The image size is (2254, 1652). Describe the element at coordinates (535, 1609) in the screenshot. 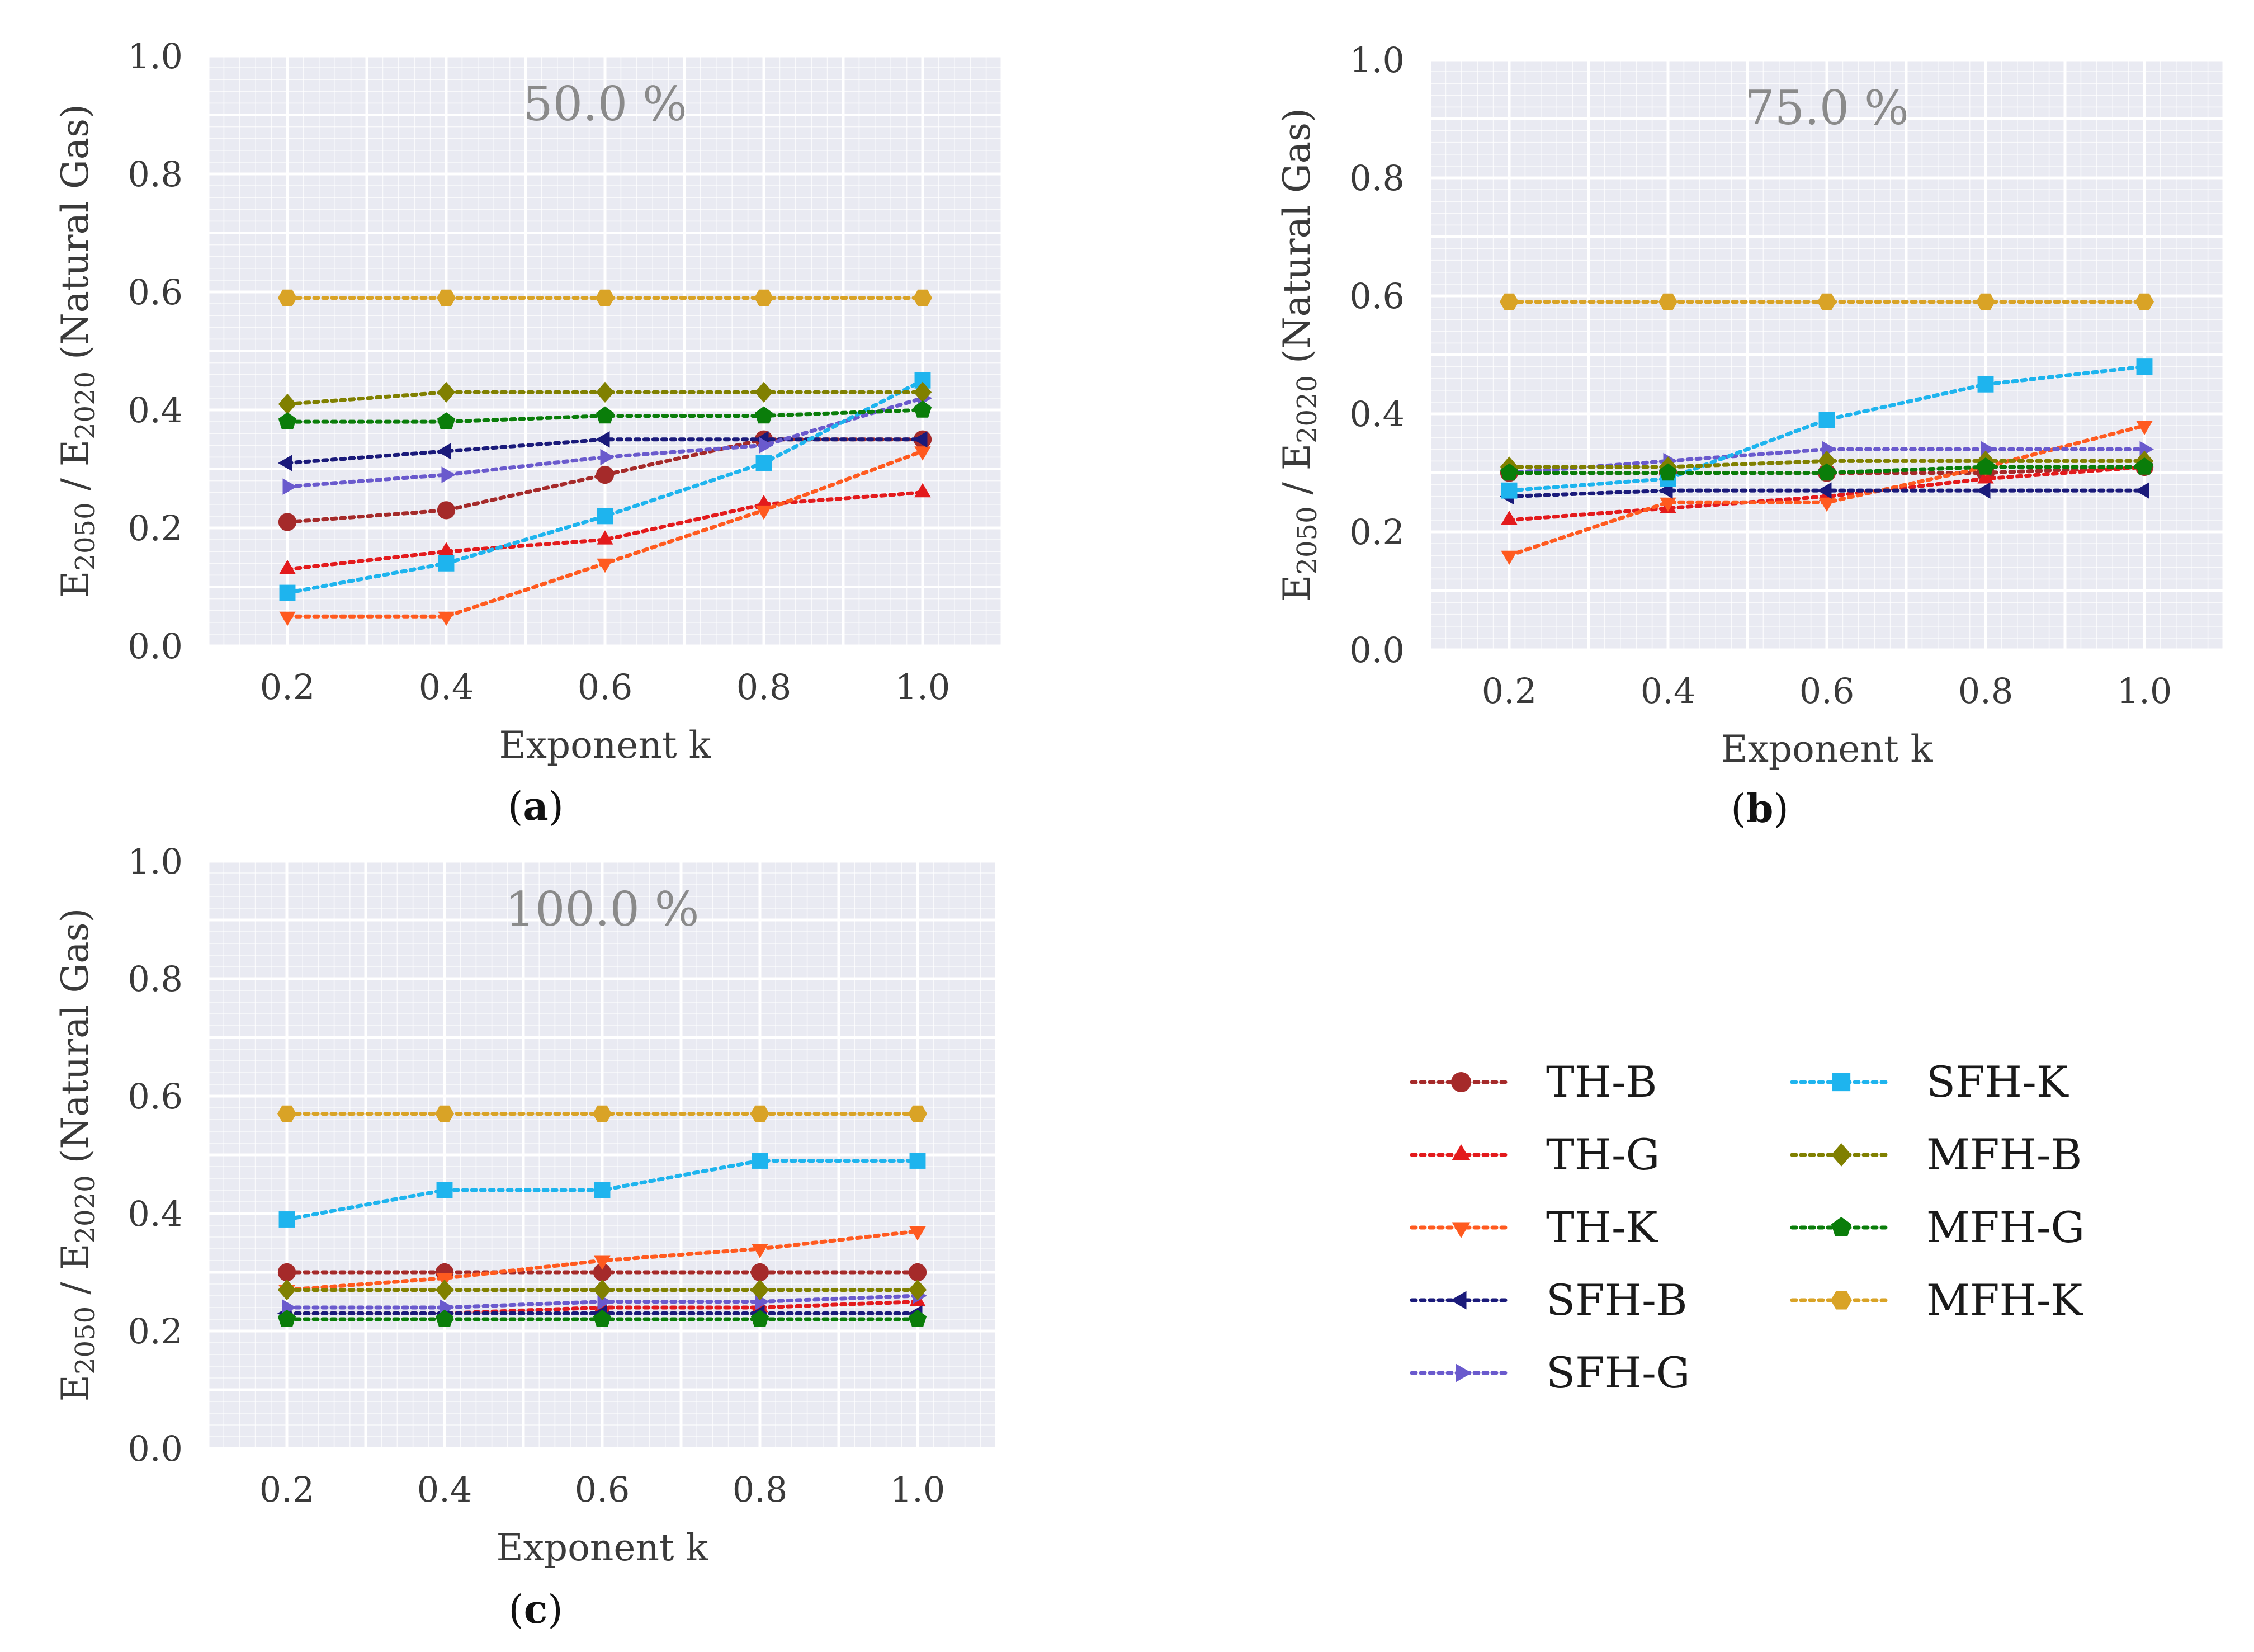

I see `panel-label: (c)` at that location.